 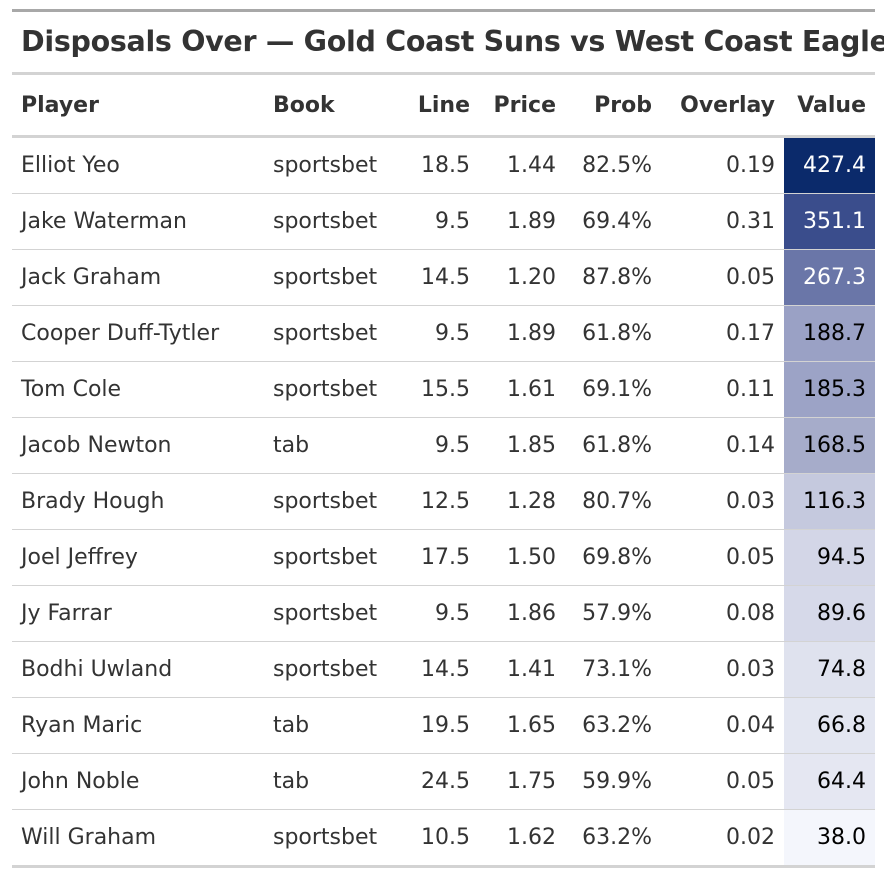 What do you see at coordinates (722, 838) in the screenshot?
I see `cell-overlay: 0.02` at bounding box center [722, 838].